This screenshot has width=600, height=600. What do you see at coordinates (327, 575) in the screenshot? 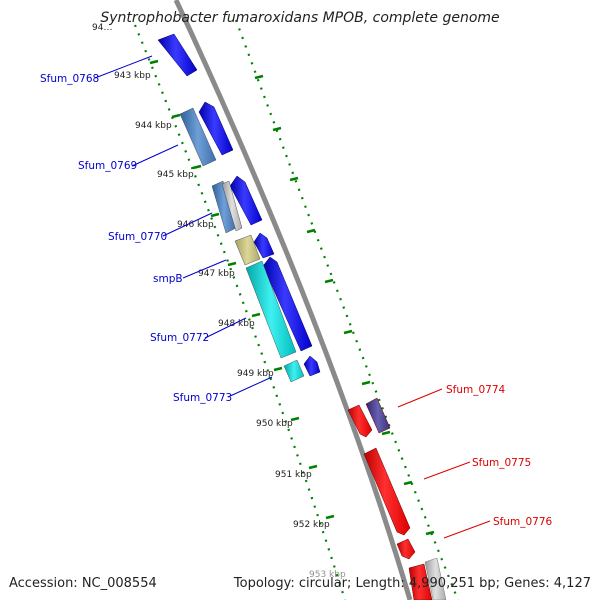
I see `kbp-label: 953 kbp` at bounding box center [327, 575].